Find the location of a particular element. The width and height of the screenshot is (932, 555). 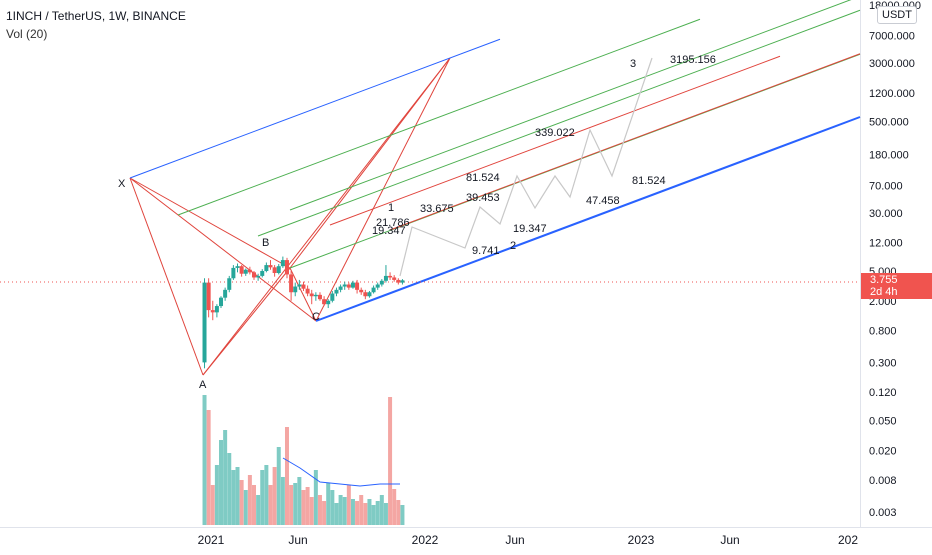

pattern-leg-bc is located at coordinates (303, 294).